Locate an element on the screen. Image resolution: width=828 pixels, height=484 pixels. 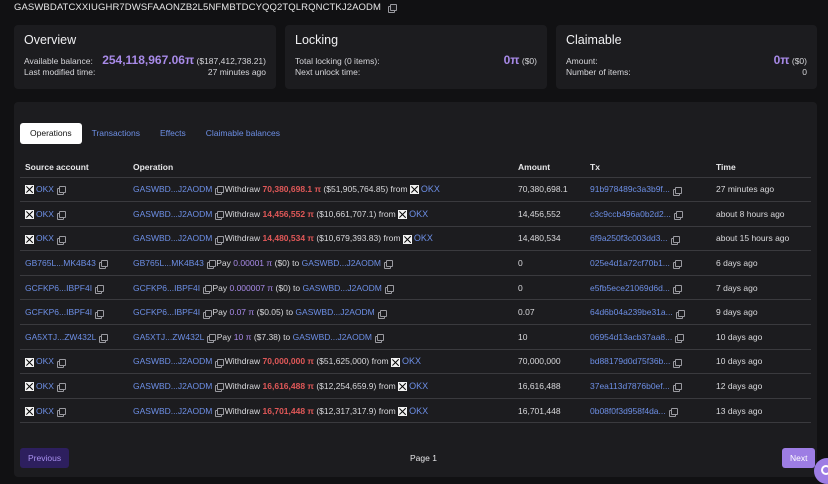
total-locking-row: Total locking (0 items): 0π ($0) is located at coordinates (416, 60).